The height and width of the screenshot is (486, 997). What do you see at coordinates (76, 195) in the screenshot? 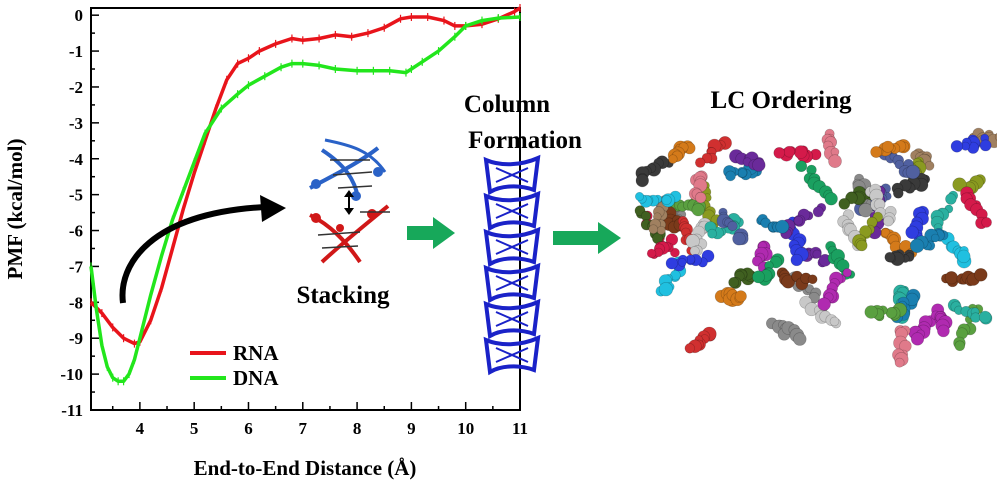
I see `y-tick-label: -5` at bounding box center [76, 195].